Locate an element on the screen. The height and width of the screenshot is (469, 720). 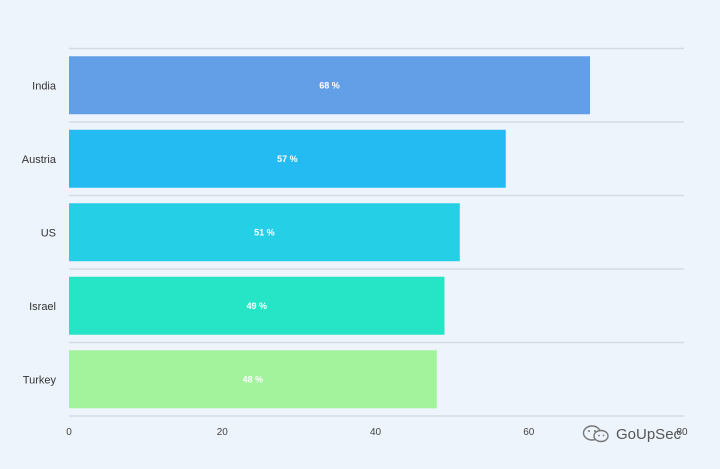
value-label: 48 % is located at coordinates (253, 379).